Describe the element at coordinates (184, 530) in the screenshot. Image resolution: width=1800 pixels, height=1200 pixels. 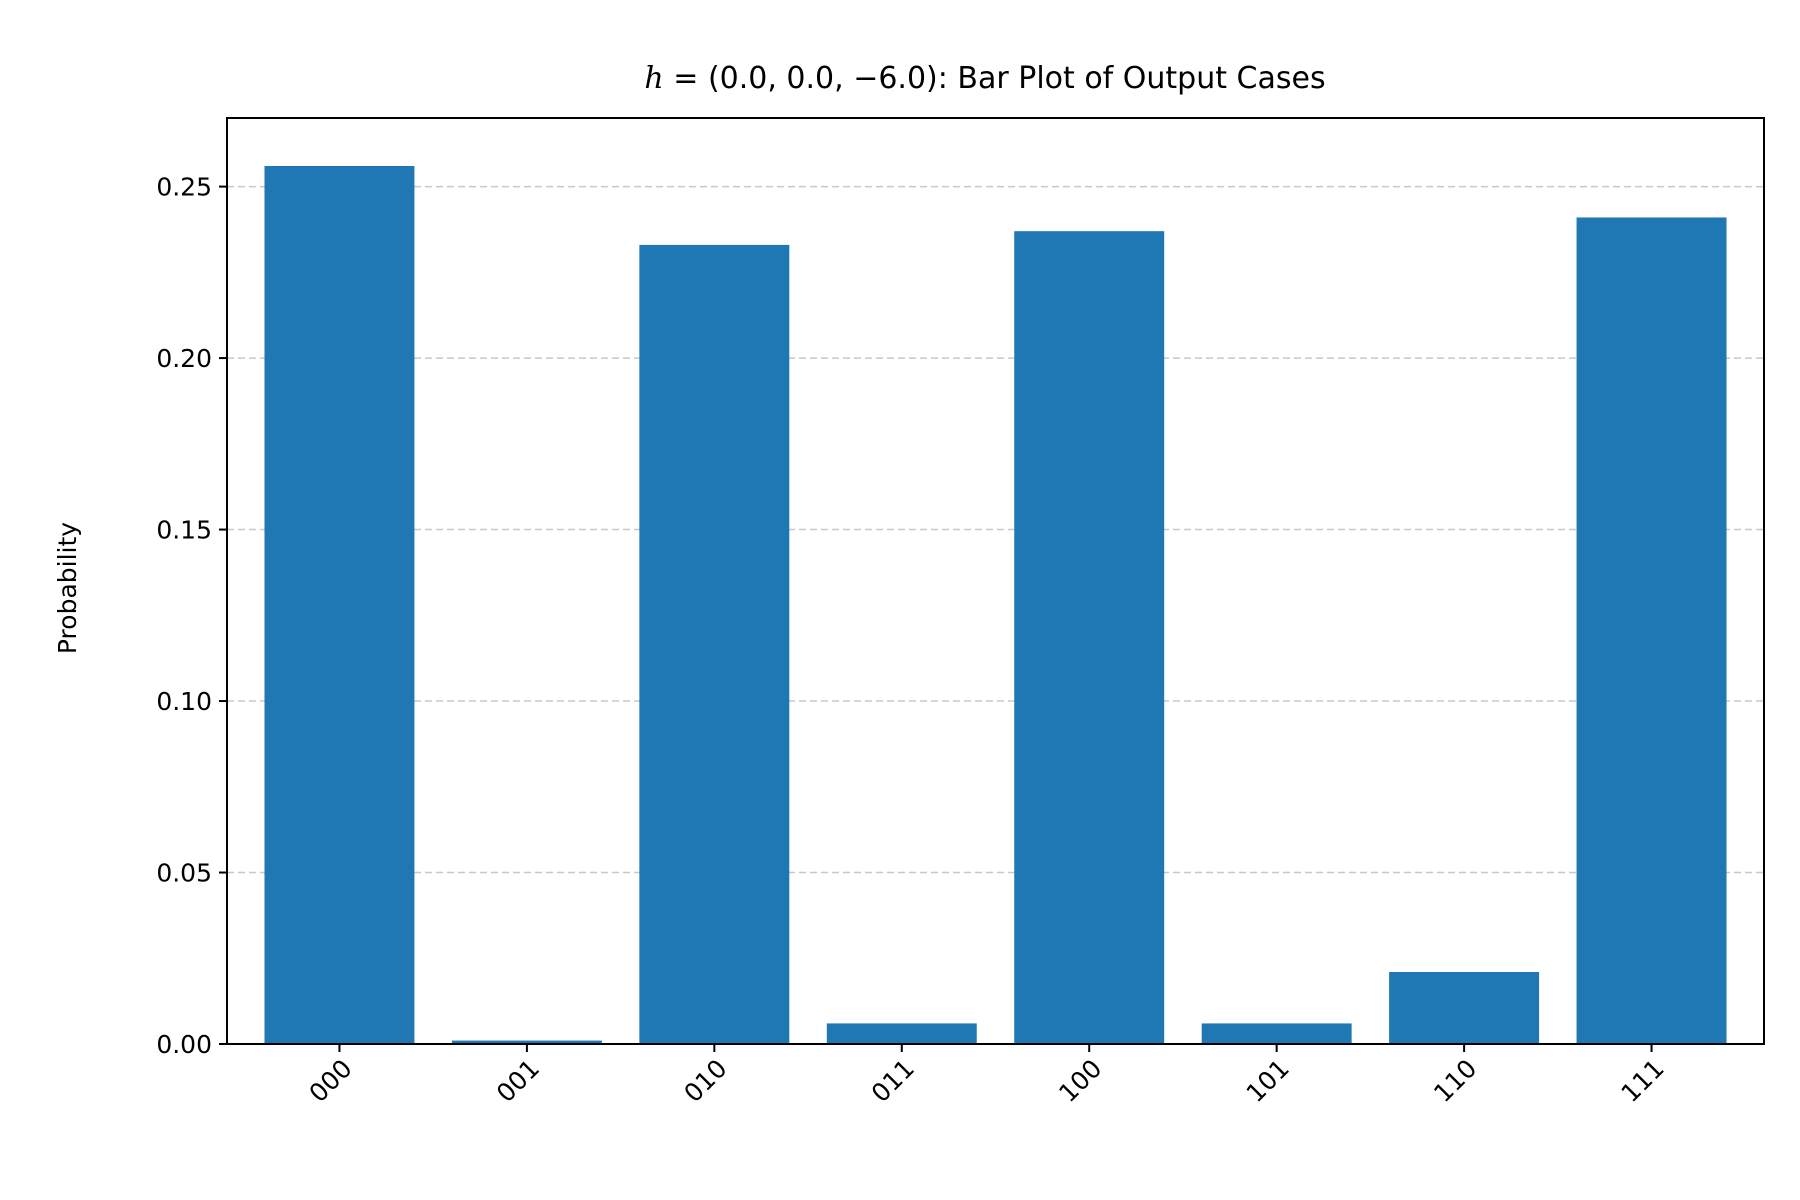
I see `y-tick-label: 0.15` at that location.